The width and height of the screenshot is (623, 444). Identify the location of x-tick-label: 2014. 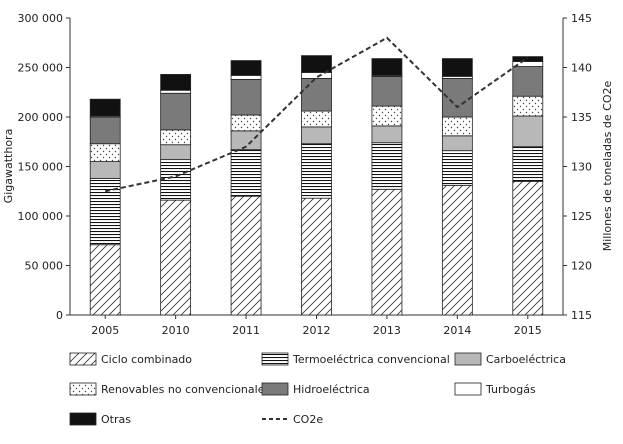
(457, 330).